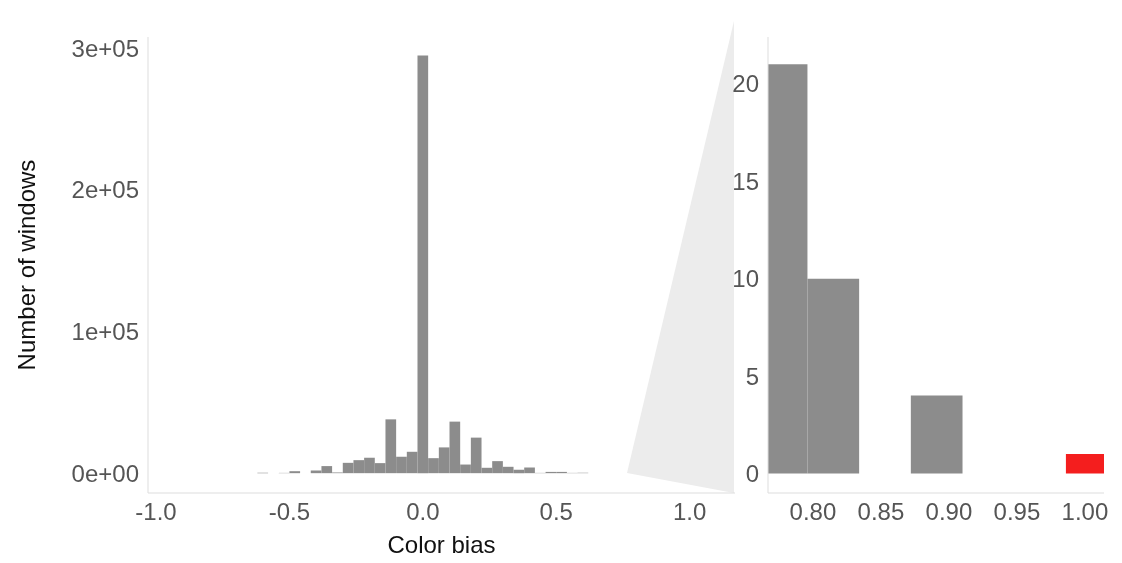  I want to click on x-tick-label: 1.00, so click(1085, 512).